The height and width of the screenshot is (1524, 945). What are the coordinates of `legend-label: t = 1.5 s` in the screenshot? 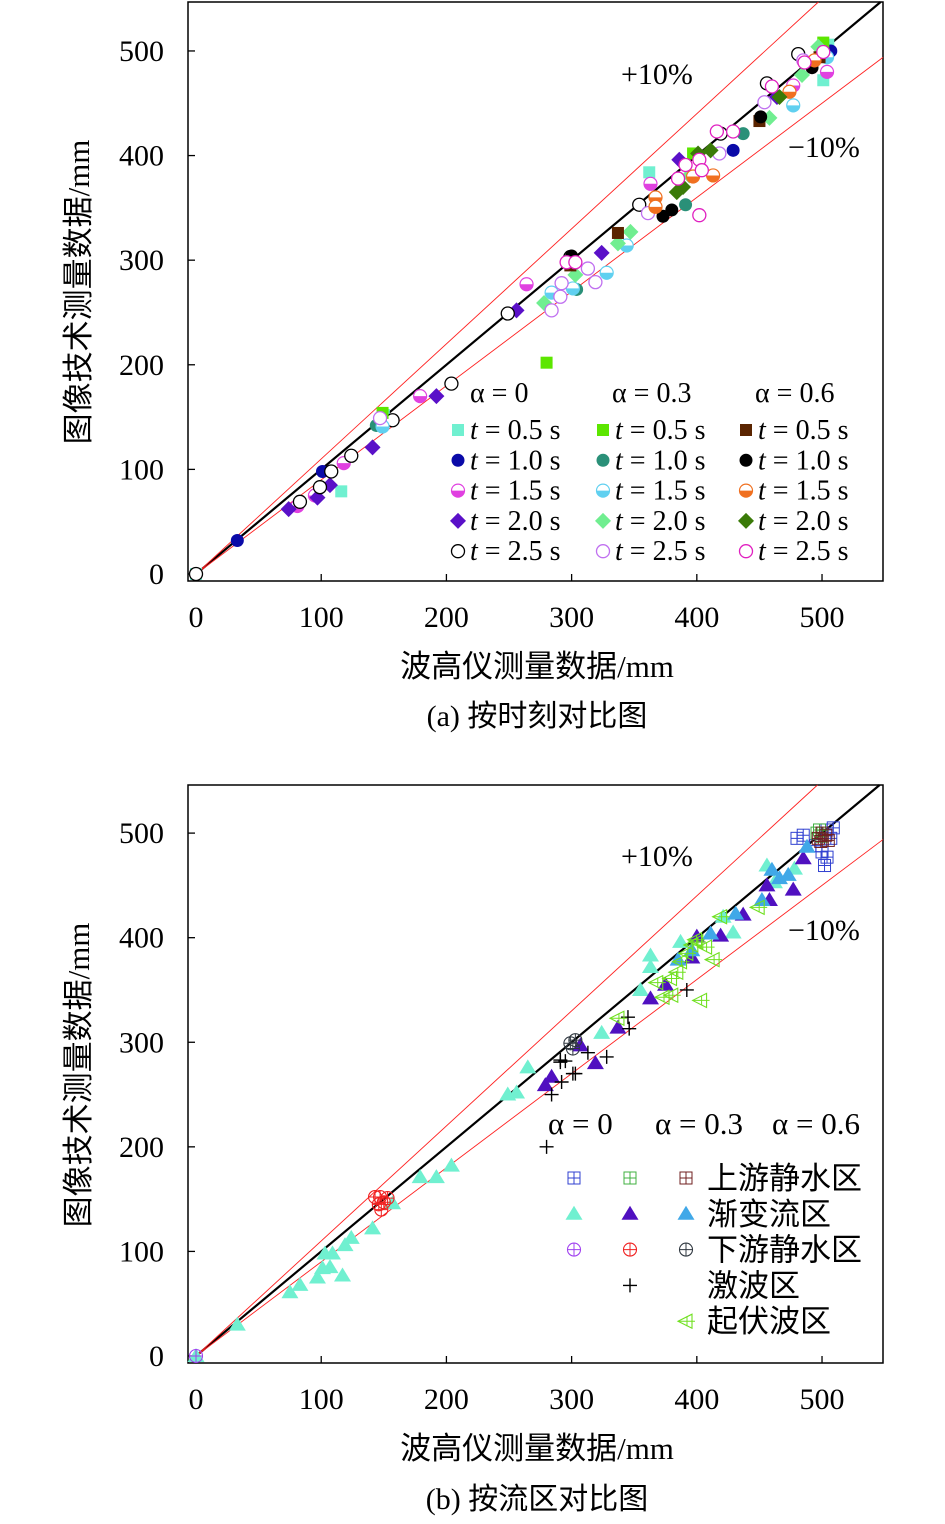 It's located at (515, 491).